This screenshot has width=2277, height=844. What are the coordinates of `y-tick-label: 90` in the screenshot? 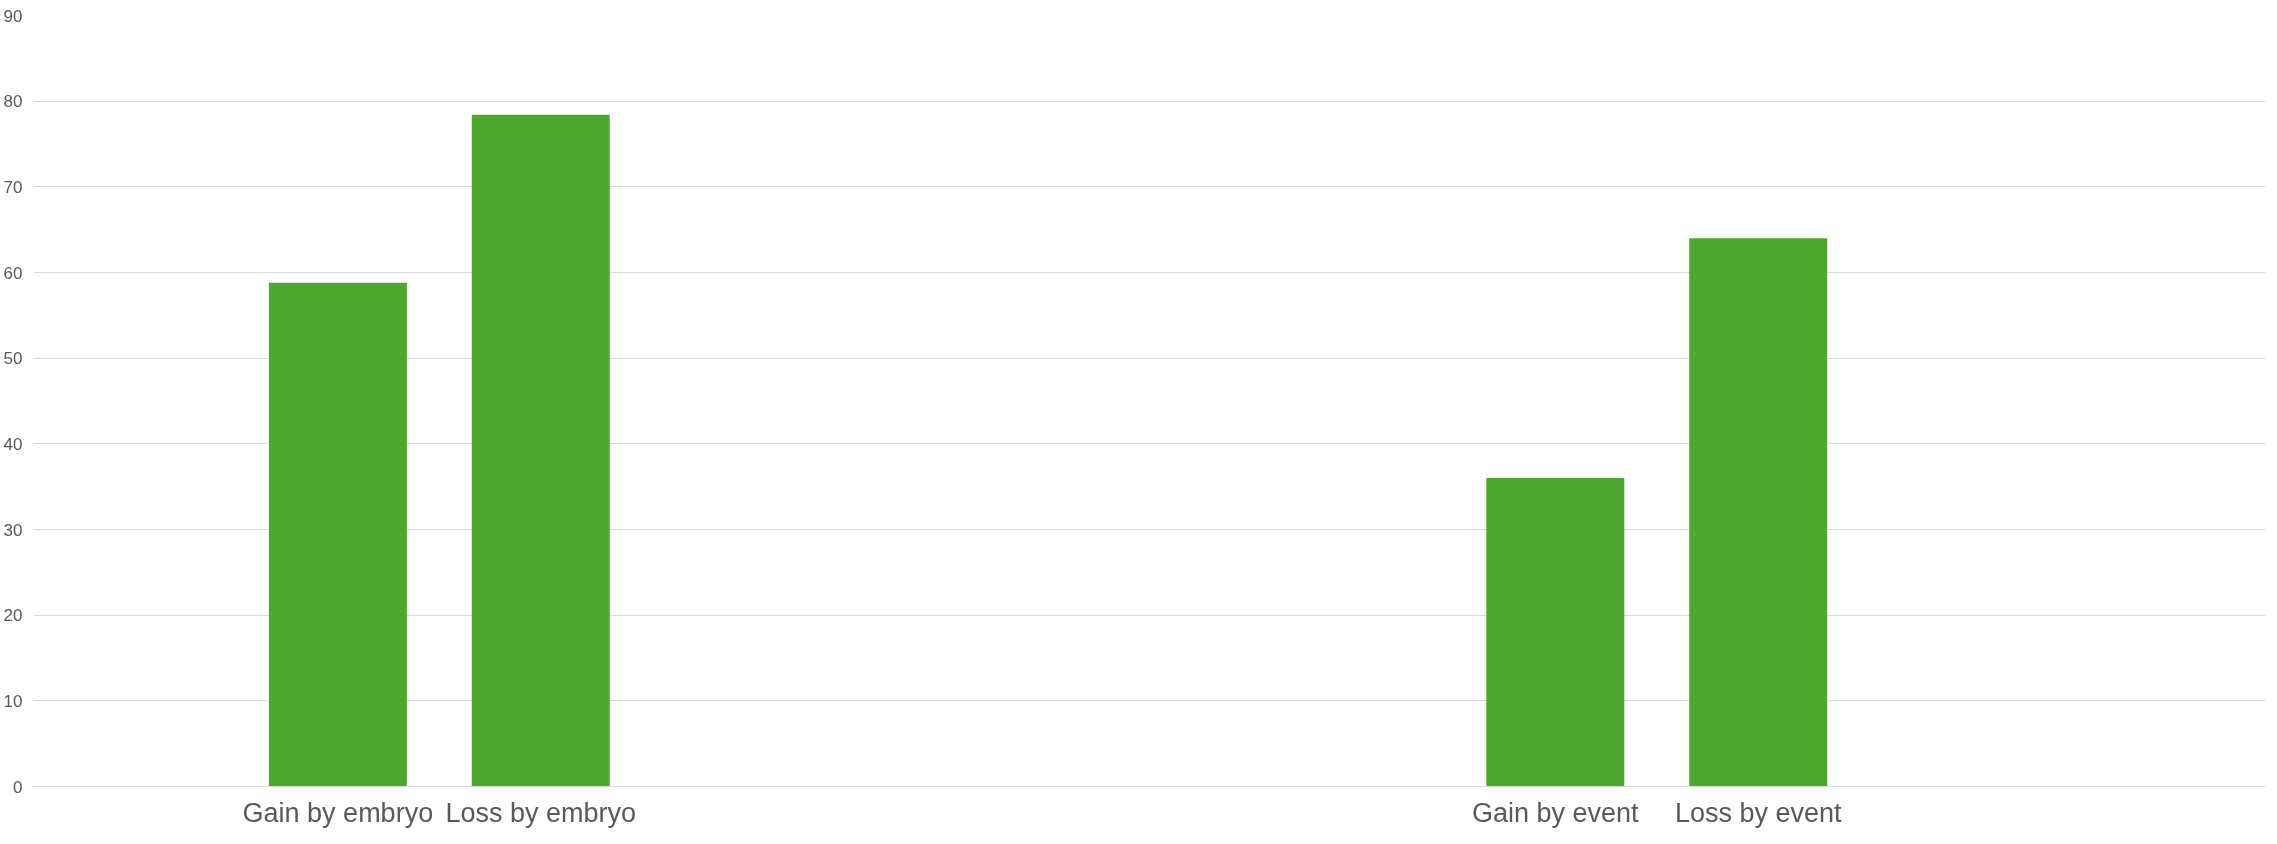 It's located at (13, 16).